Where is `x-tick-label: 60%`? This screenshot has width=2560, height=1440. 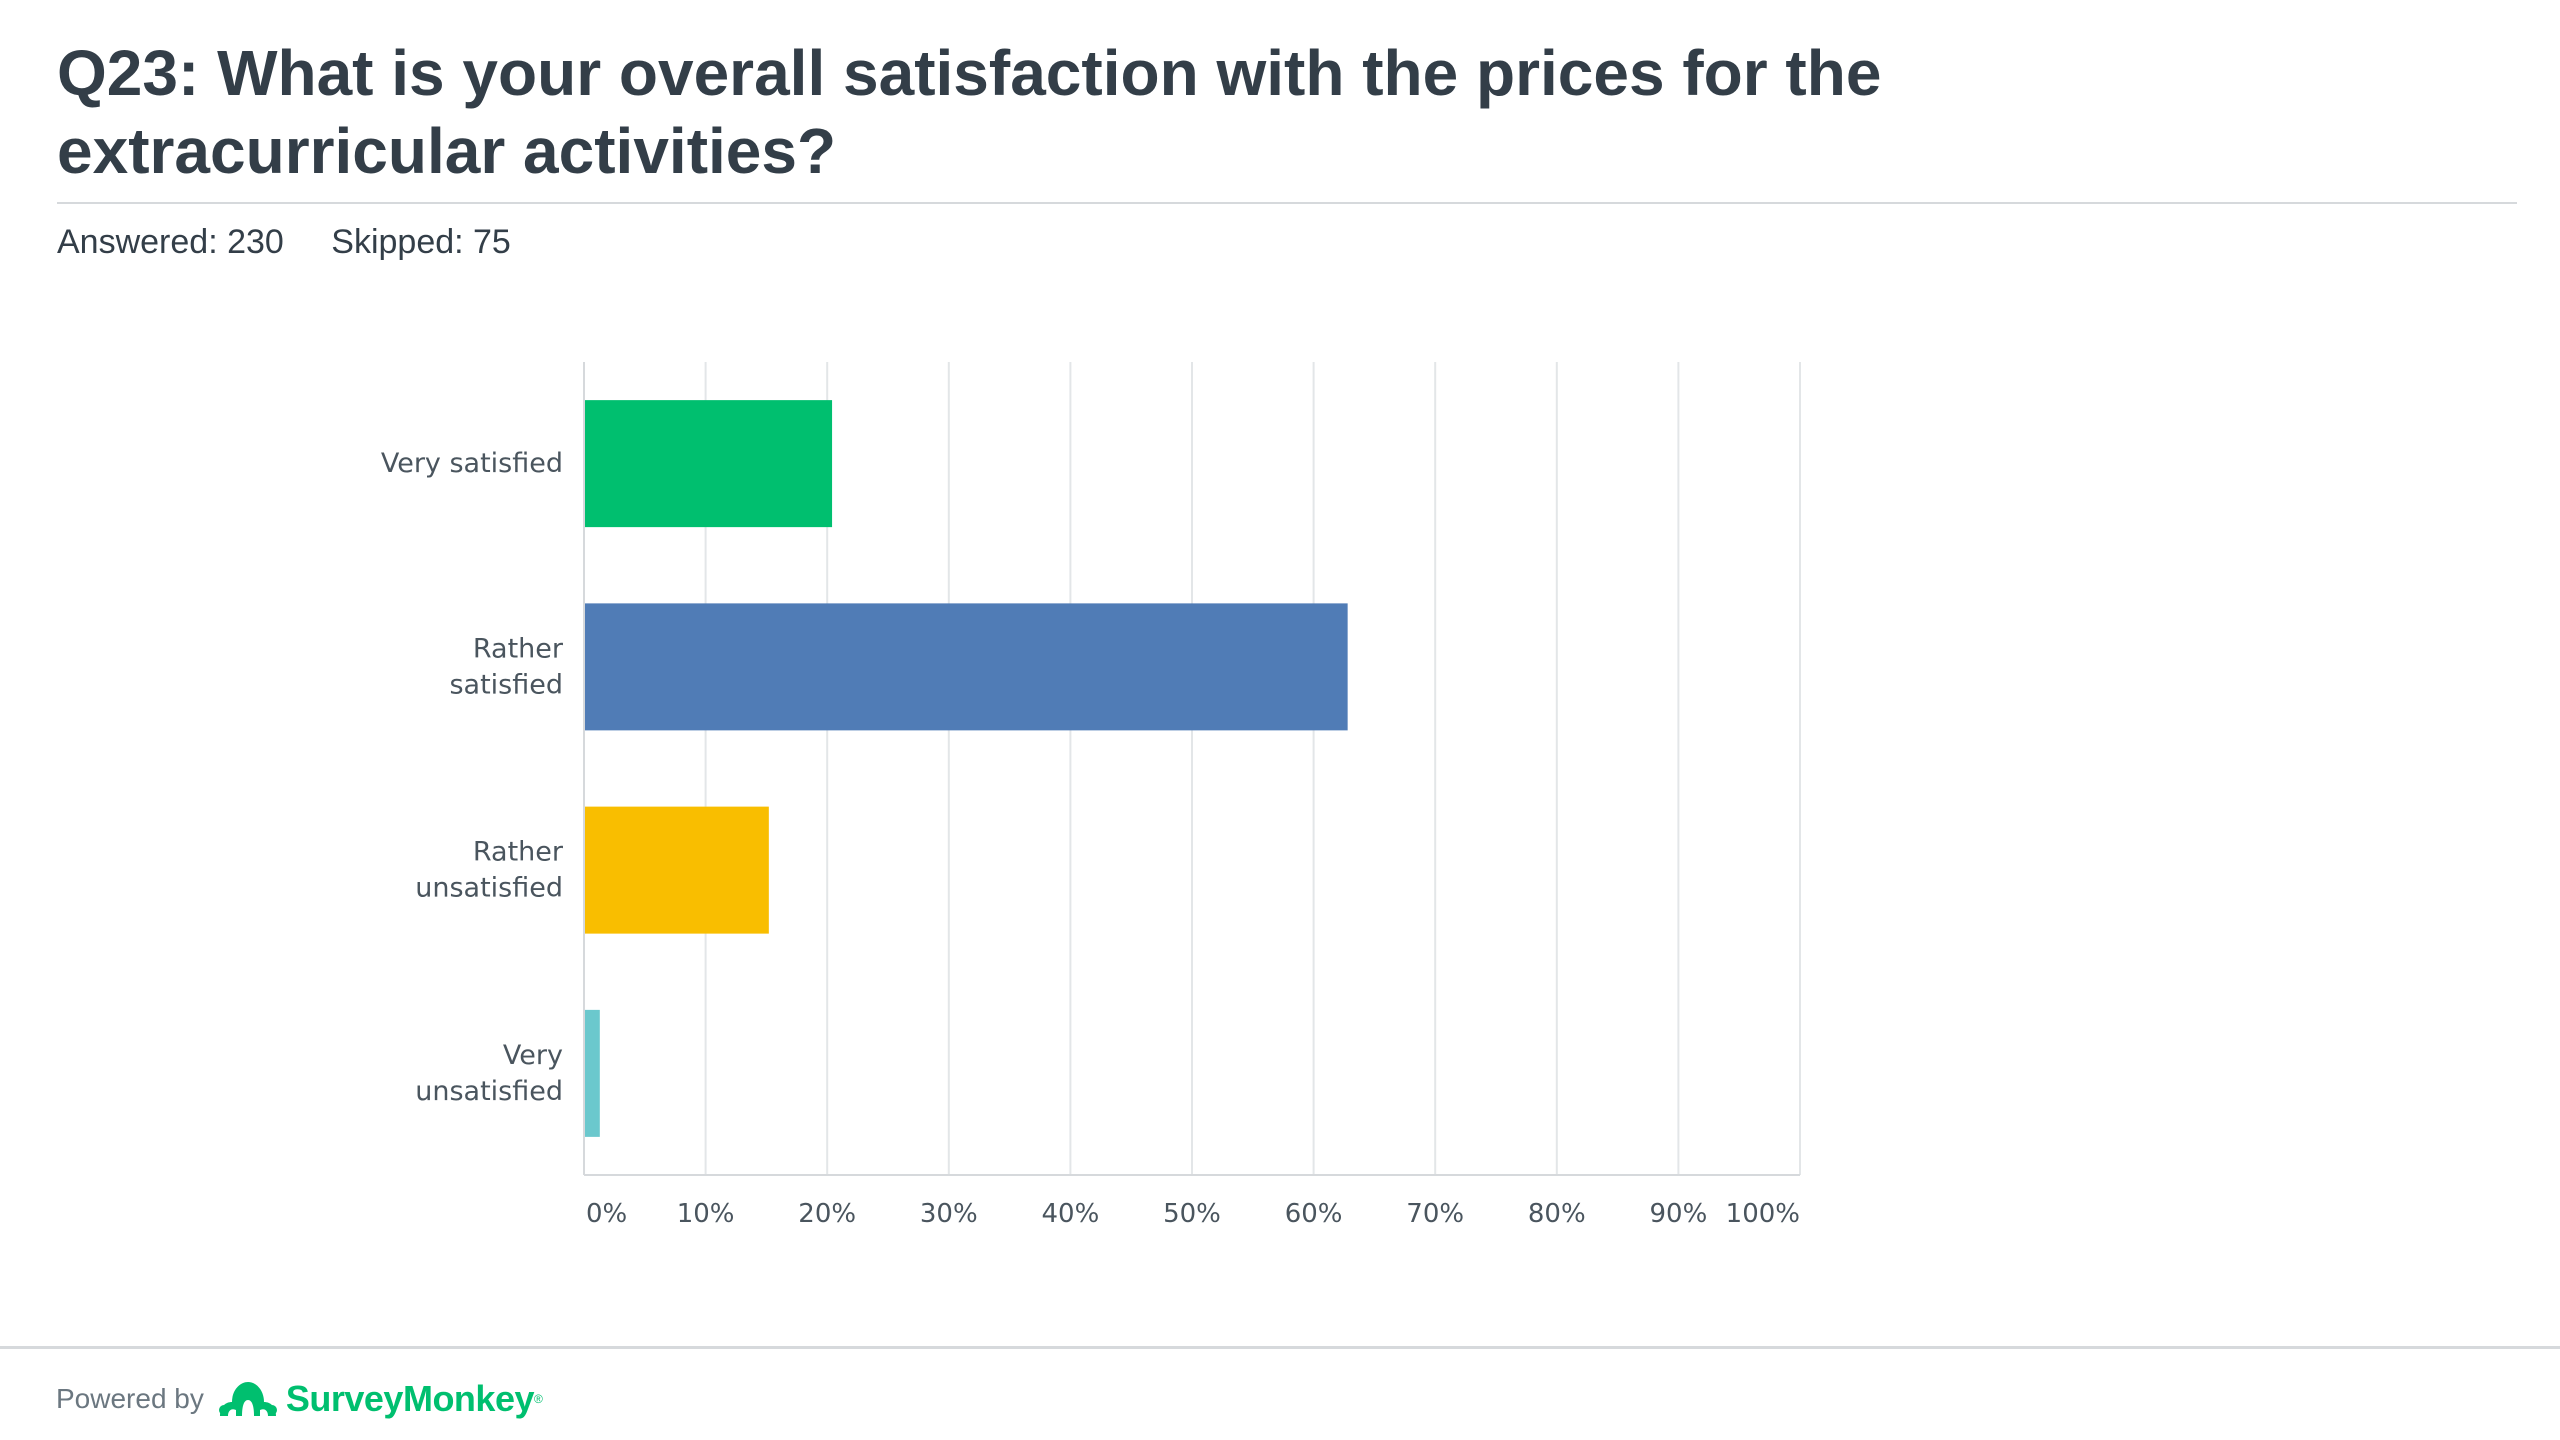 x-tick-label: 60% is located at coordinates (1314, 1214).